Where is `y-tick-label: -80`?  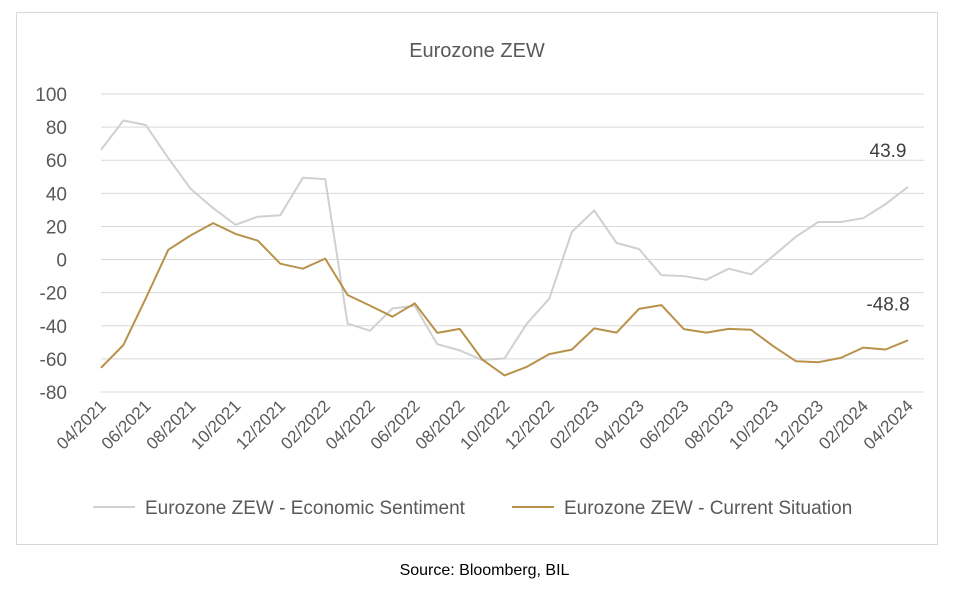 y-tick-label: -80 is located at coordinates (53, 393).